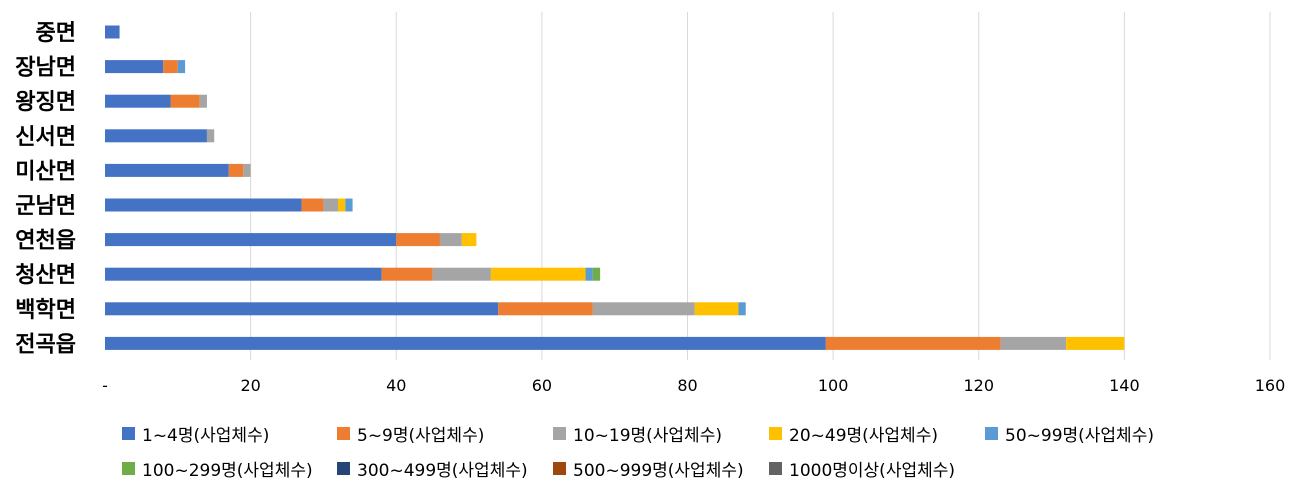  I want to click on x-tick-label: 80, so click(687, 385).